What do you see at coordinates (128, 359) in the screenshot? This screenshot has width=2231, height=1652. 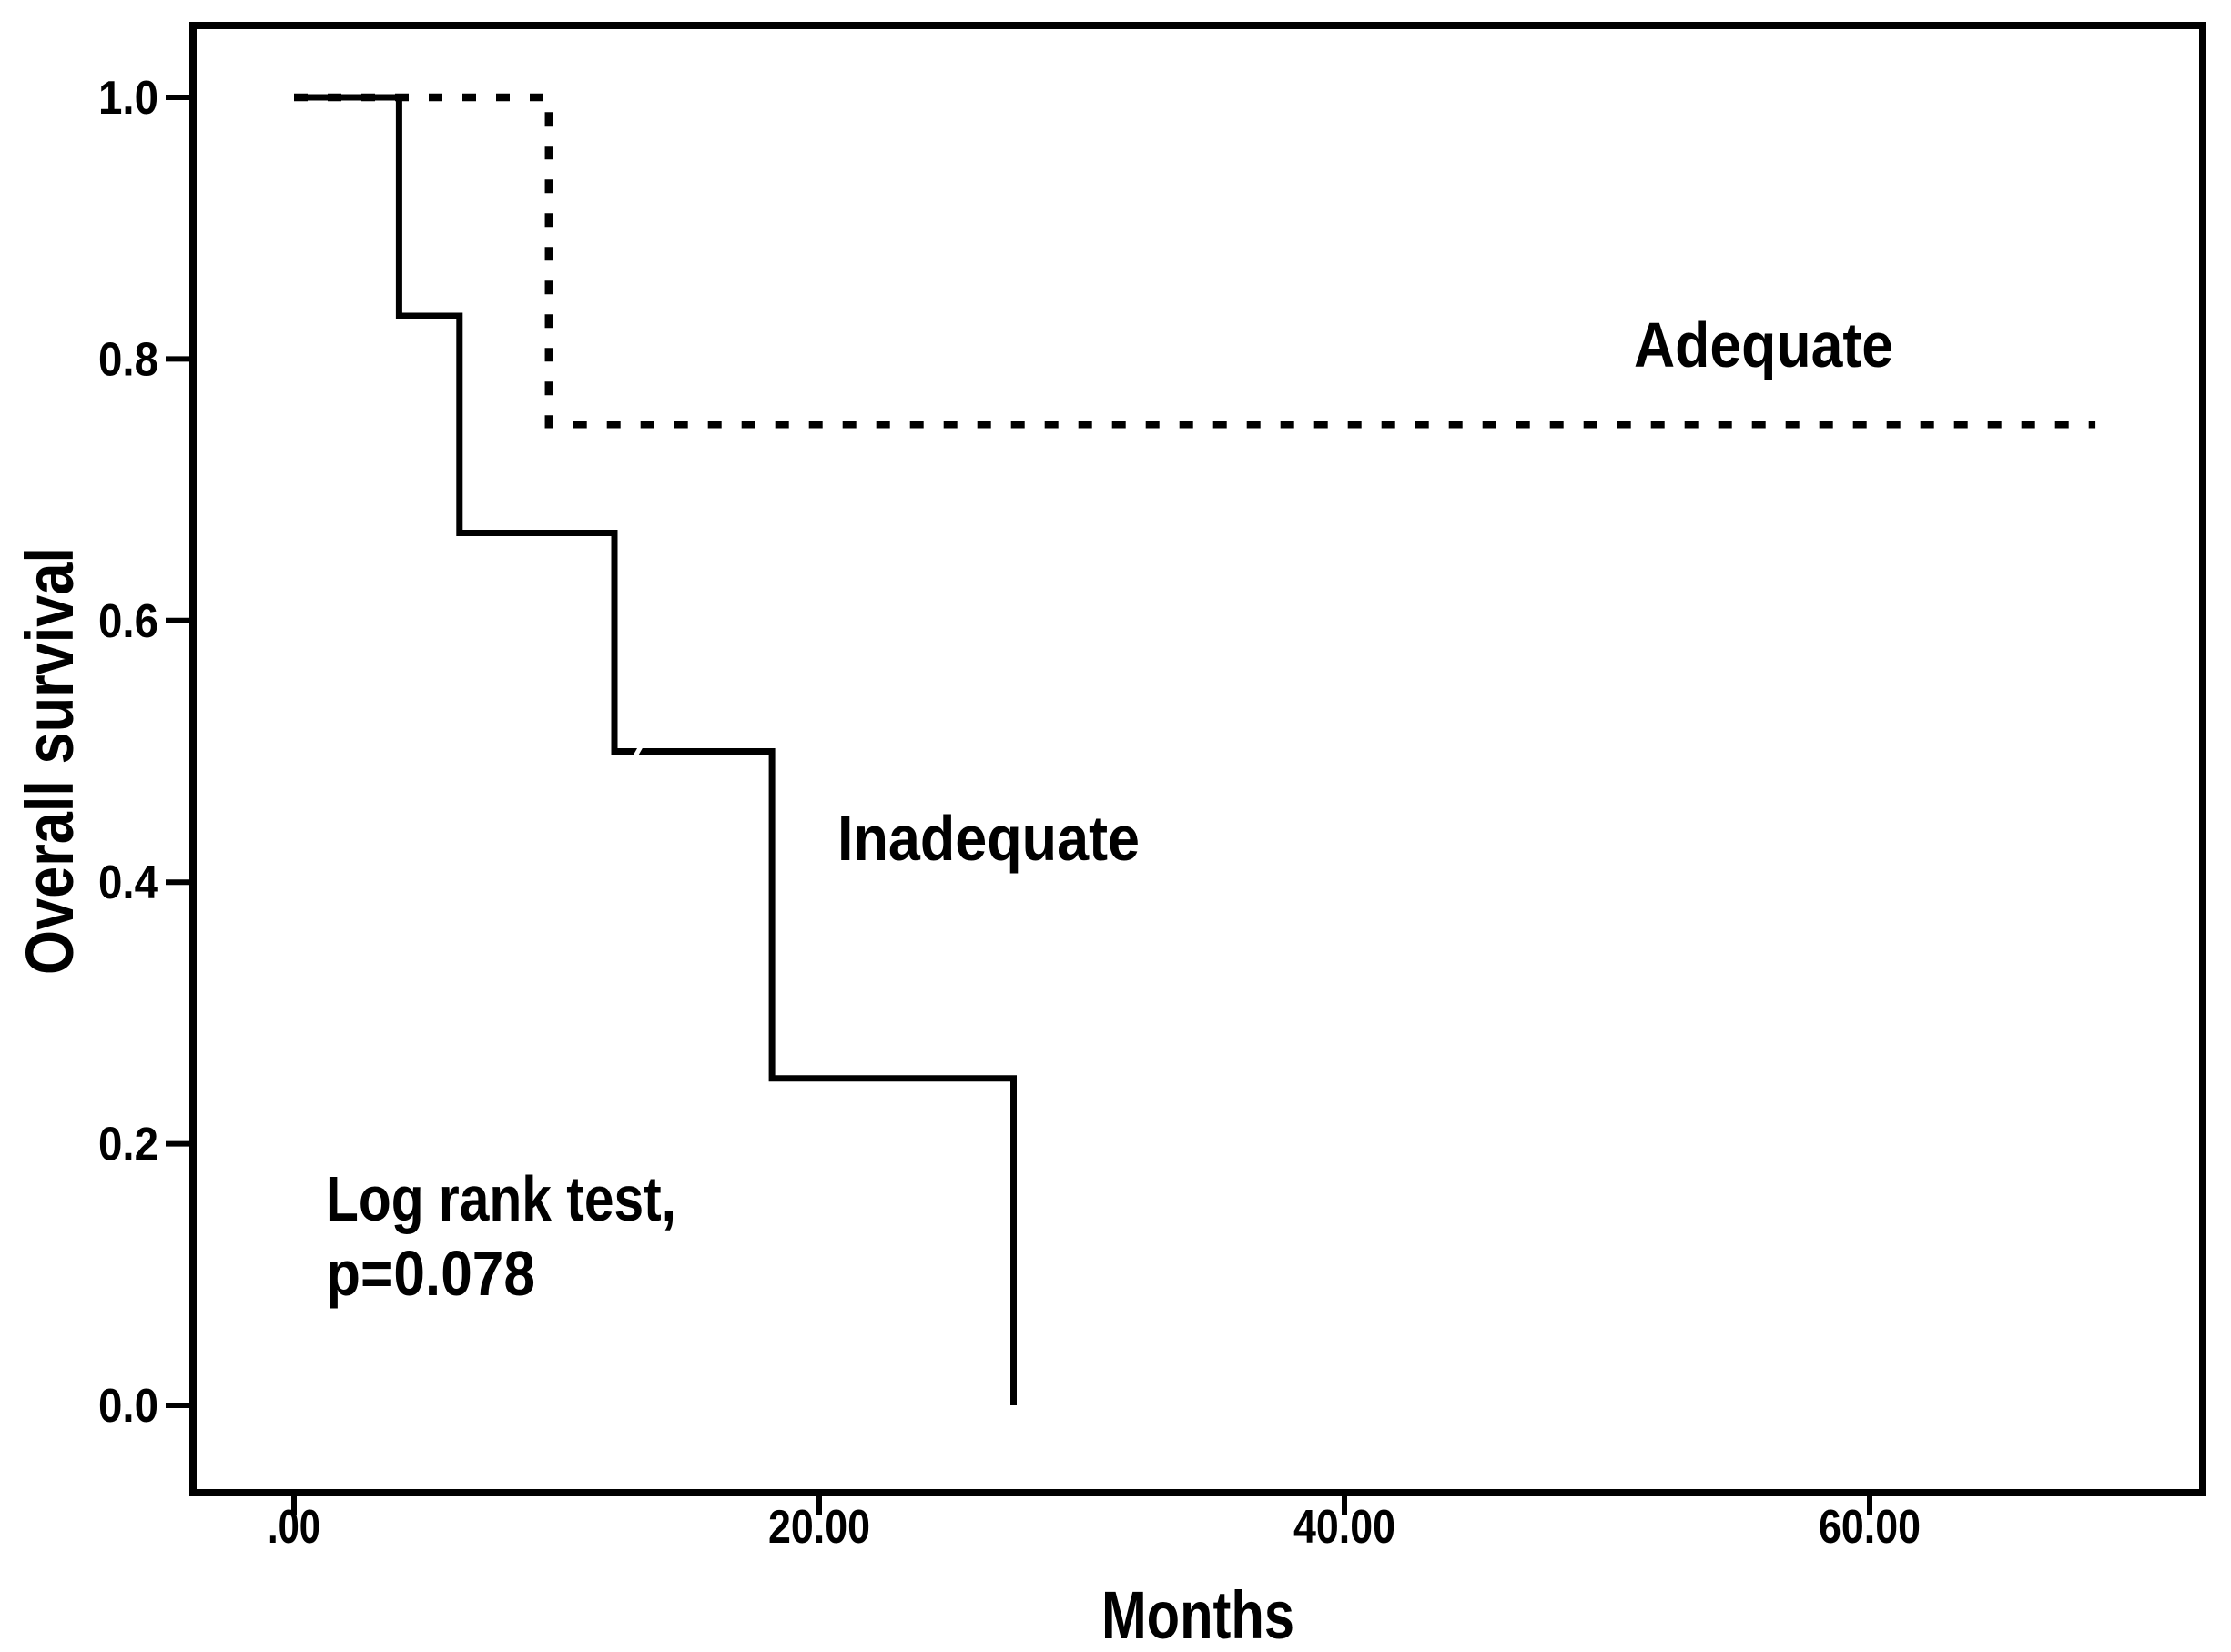 I see `y-tick-label: 0.8` at bounding box center [128, 359].